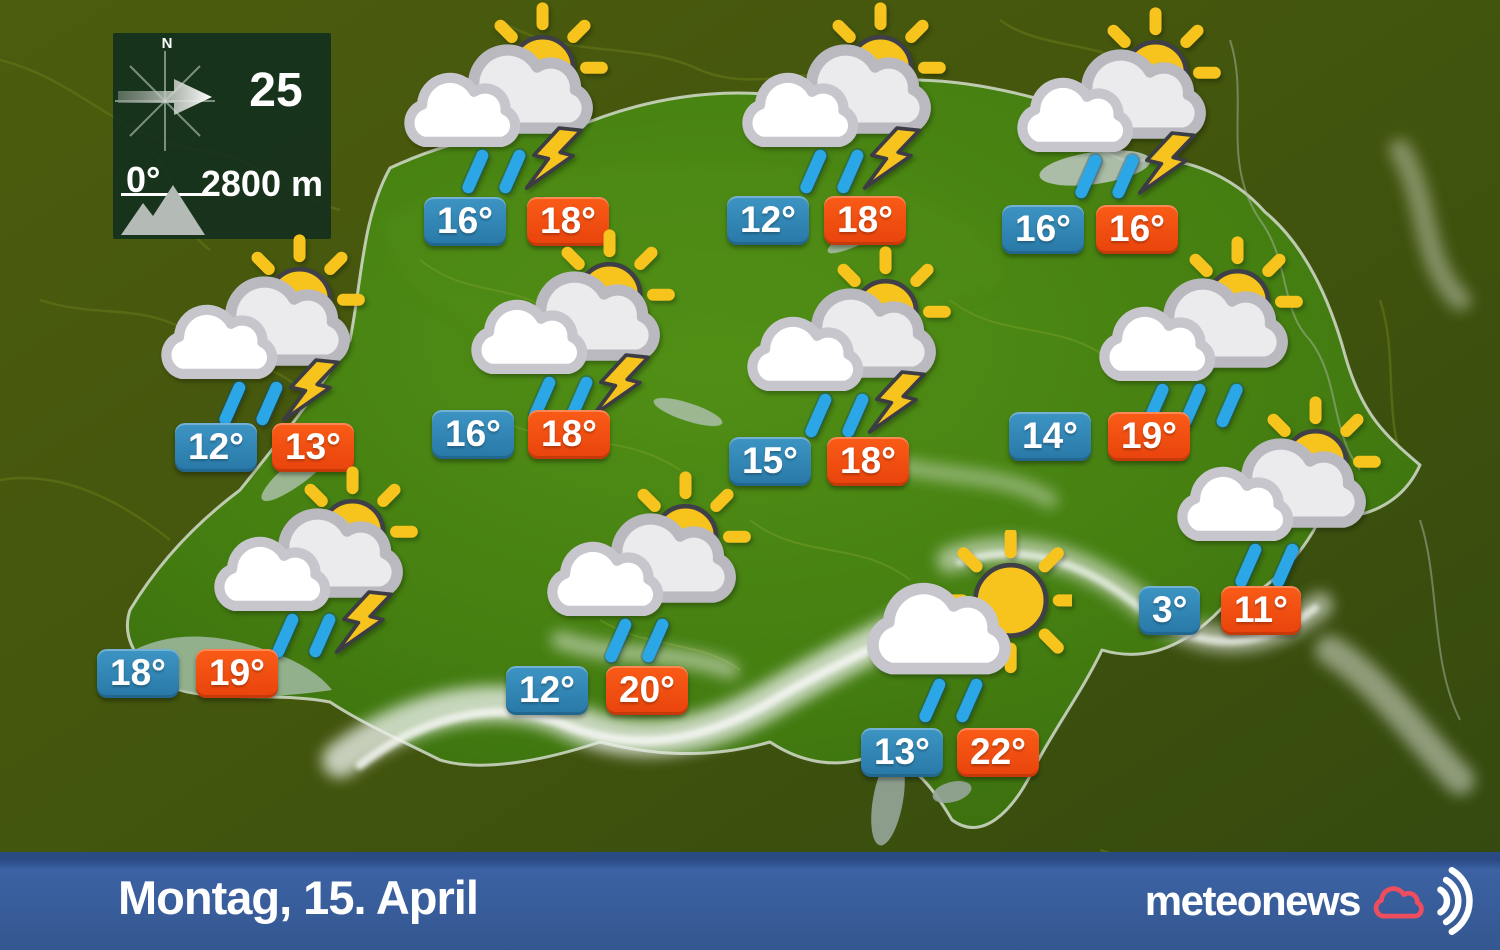 This screenshot has height=950, width=1500. Describe the element at coordinates (998, 752) in the screenshot. I see `high-temperature-badge: 22°` at that location.